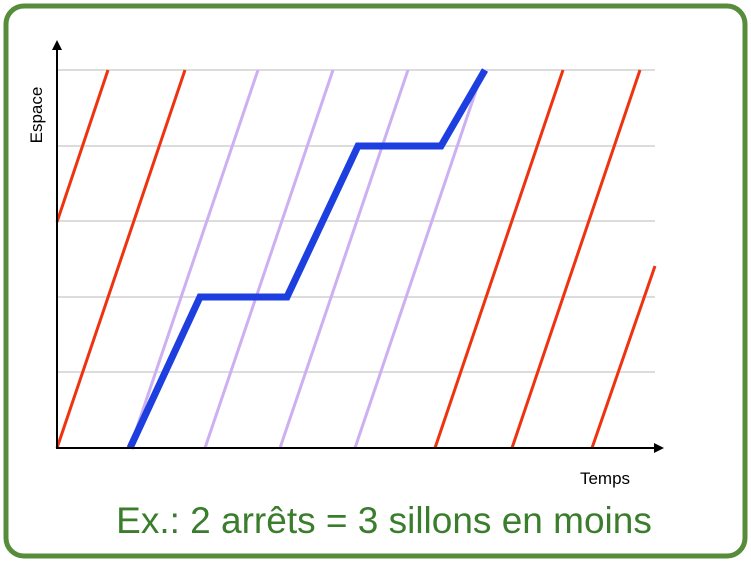 The height and width of the screenshot is (563, 751). What do you see at coordinates (36, 115) in the screenshot?
I see `y-axis-label: Espace` at bounding box center [36, 115].